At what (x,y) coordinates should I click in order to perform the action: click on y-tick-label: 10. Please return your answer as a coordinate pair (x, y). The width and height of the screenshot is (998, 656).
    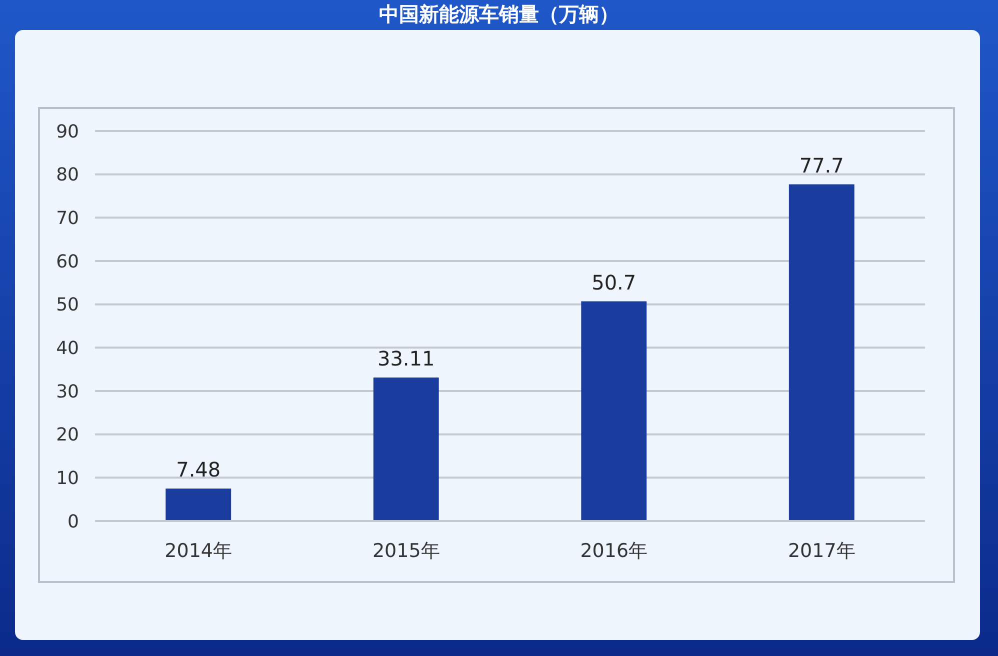
    Looking at the image, I should click on (67, 478).